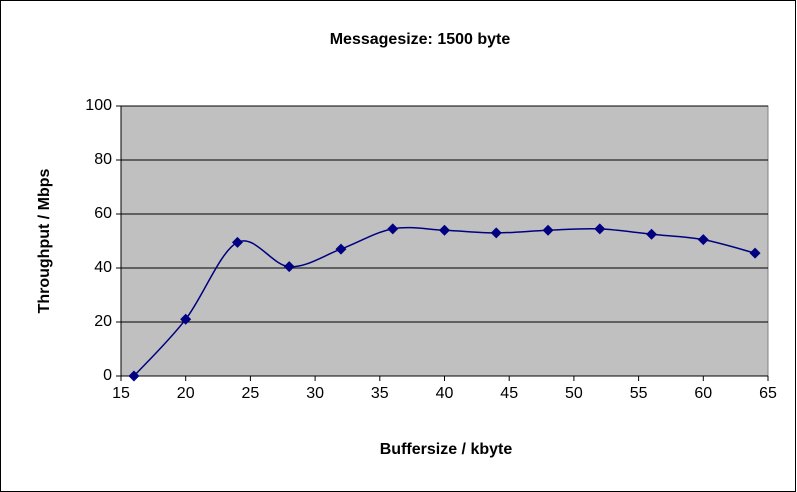 The width and height of the screenshot is (797, 492). Describe the element at coordinates (768, 393) in the screenshot. I see `x-tick-label: 65` at that location.